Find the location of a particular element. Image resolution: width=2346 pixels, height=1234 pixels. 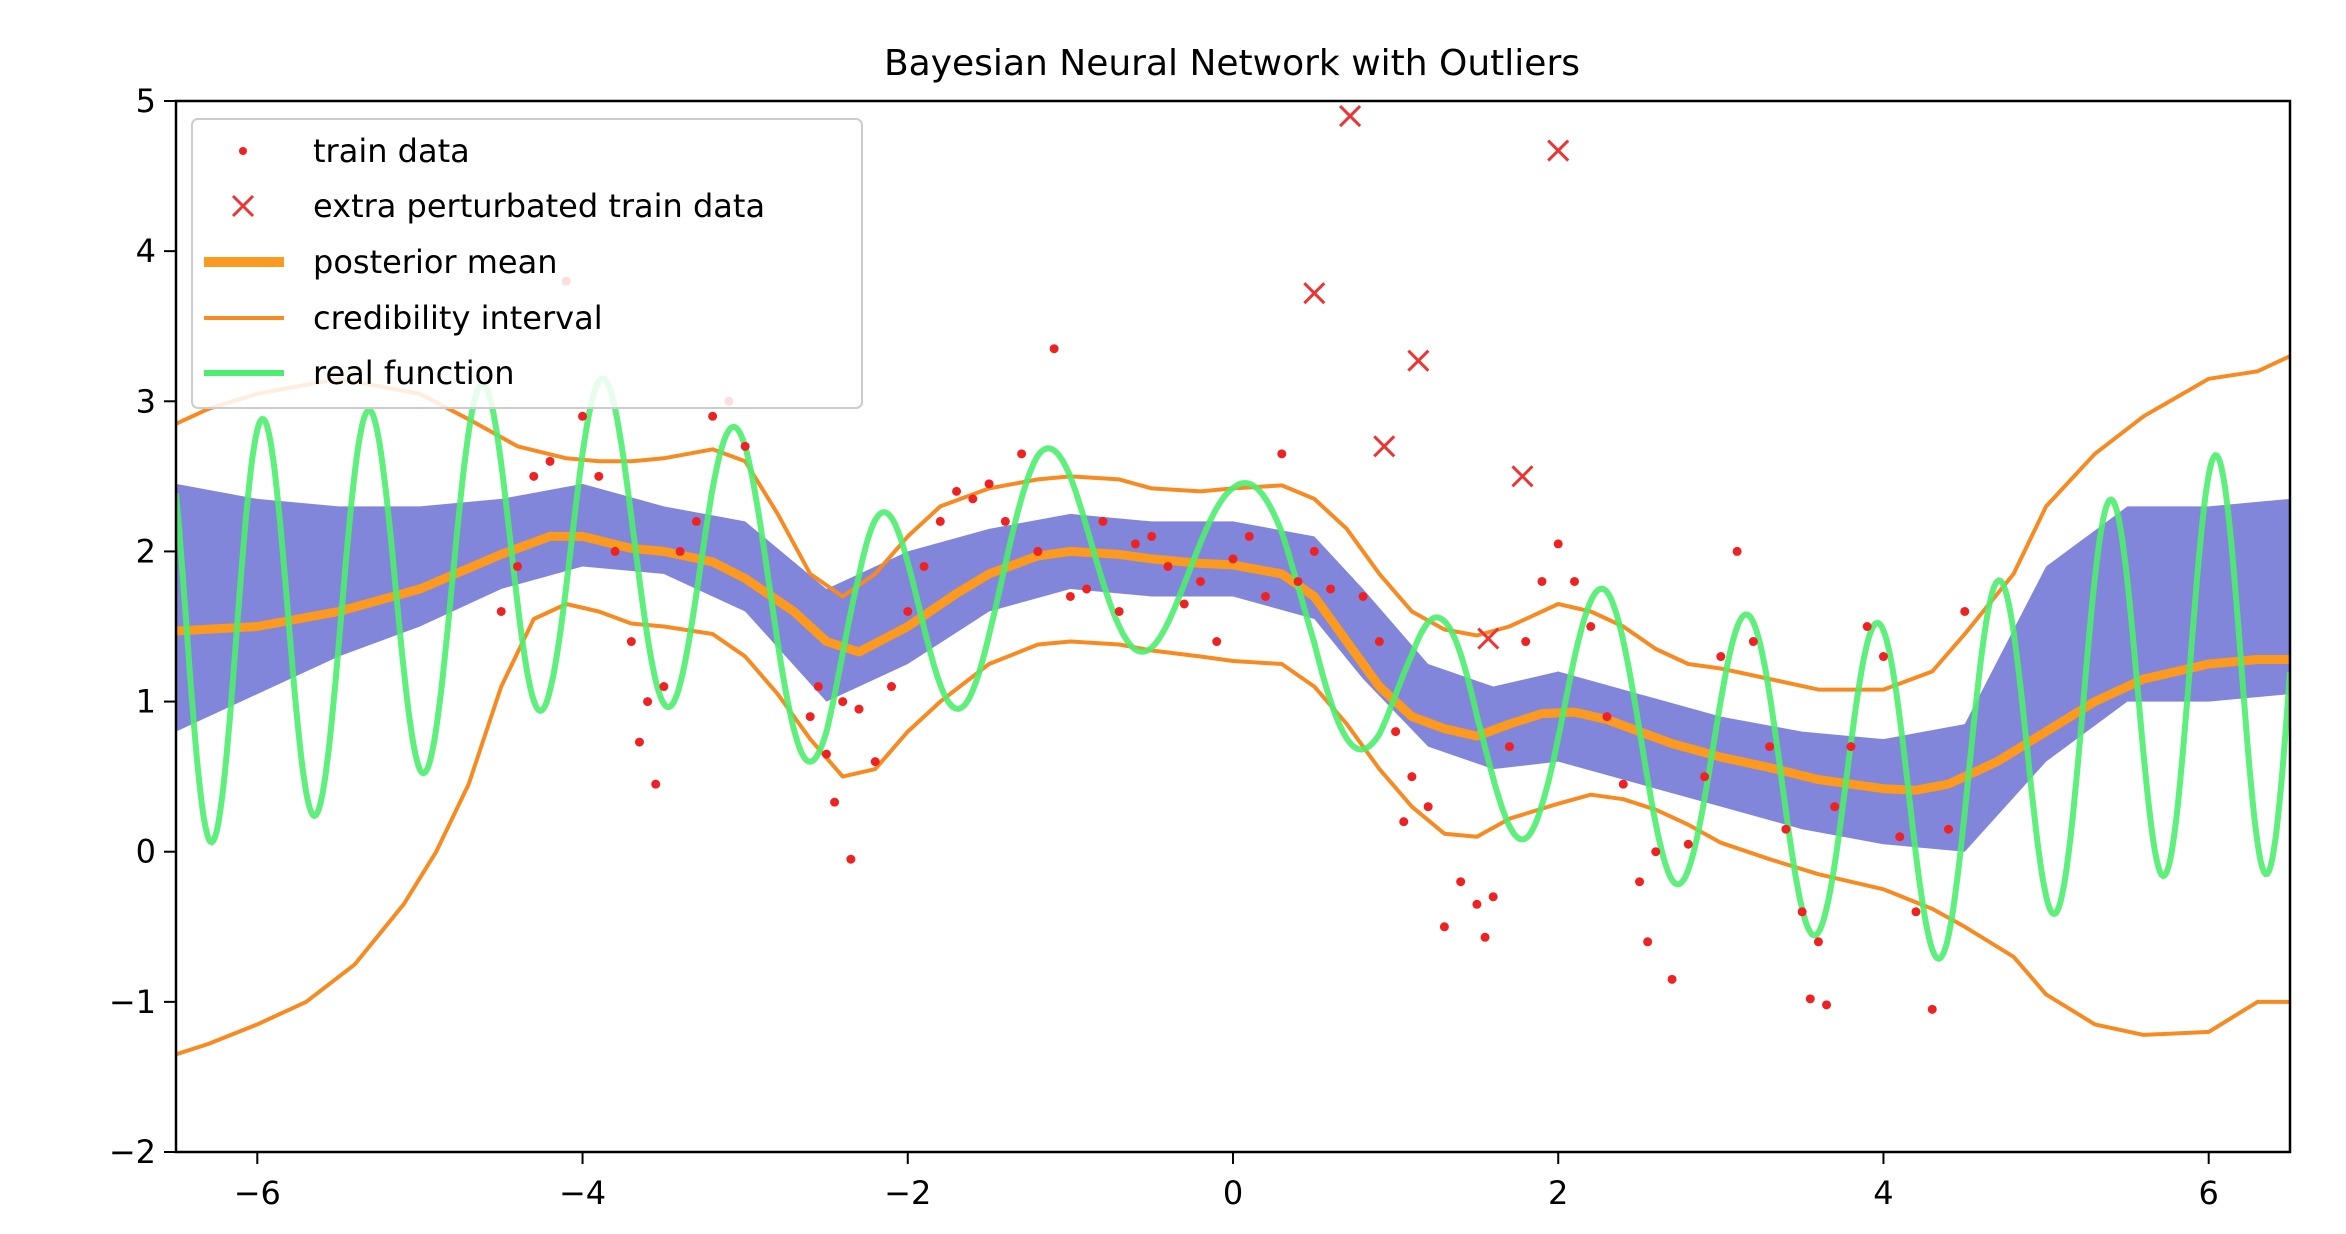

y-tick-label: 1 is located at coordinates (146, 702).